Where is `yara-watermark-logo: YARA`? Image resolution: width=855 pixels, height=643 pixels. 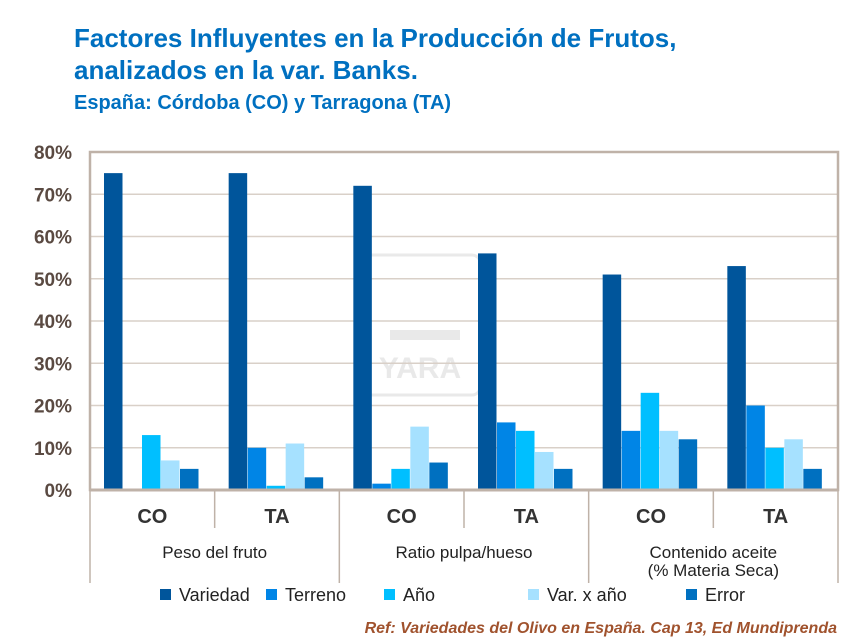 yara-watermark-logo: YARA is located at coordinates (420, 325).